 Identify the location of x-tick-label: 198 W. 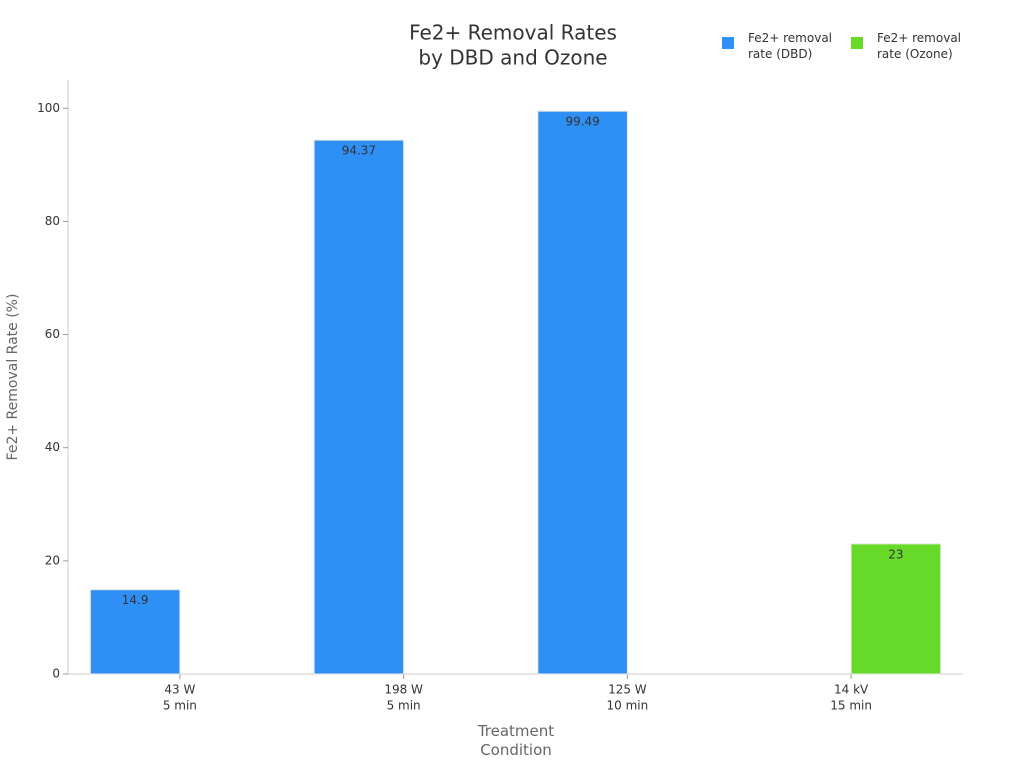
(403, 690).